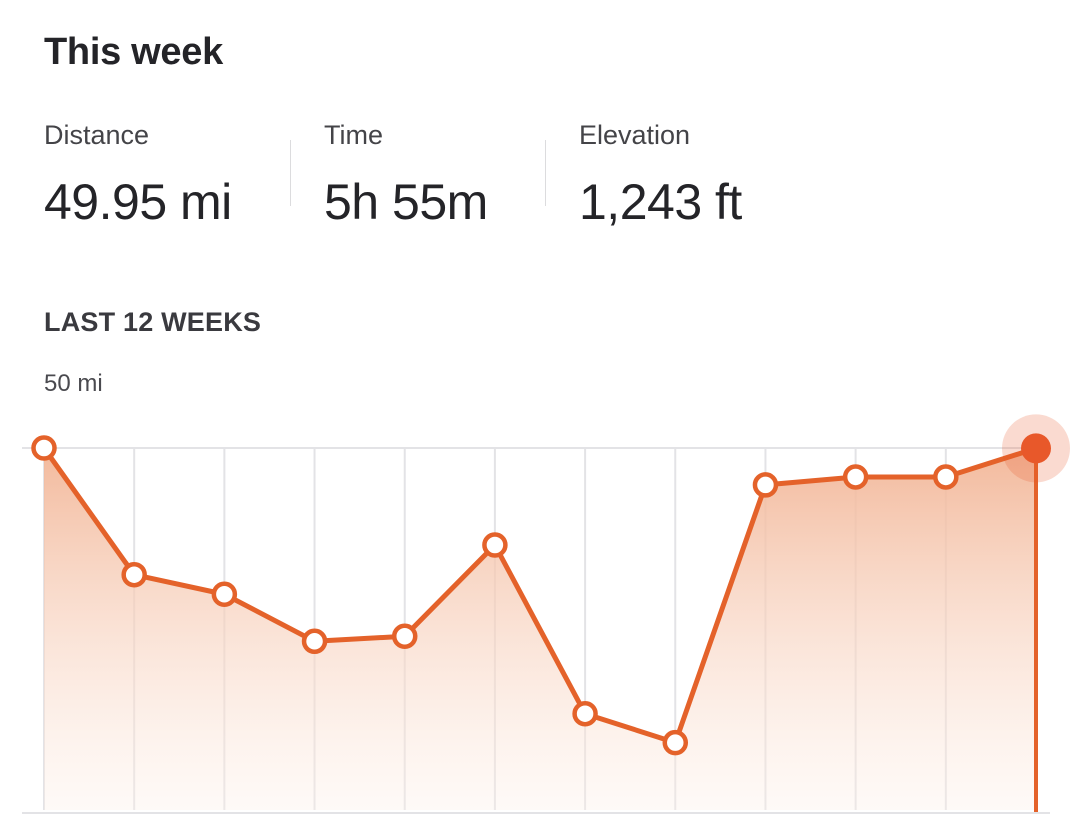 Image resolution: width=1080 pixels, height=822 pixels. Describe the element at coordinates (138, 202) in the screenshot. I see `stat-distance-value: 49.95 mi` at that location.